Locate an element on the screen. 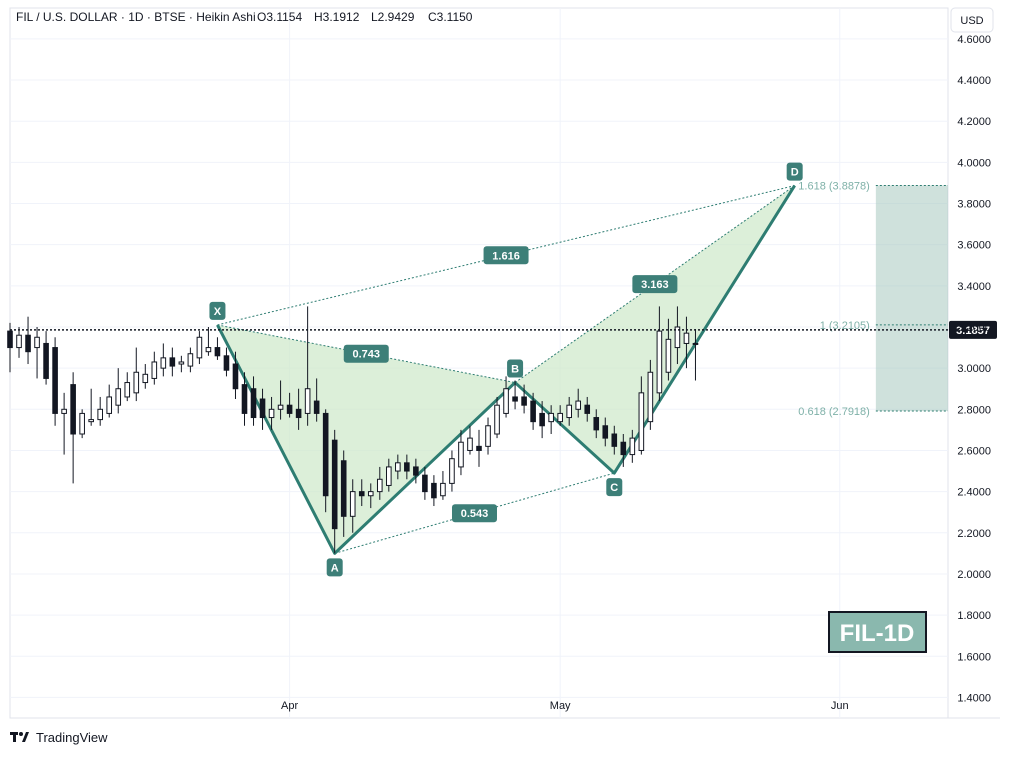 Image resolution: width=1010 pixels, height=759 pixels. ohlc-item: C3.1150 is located at coordinates (450, 17).